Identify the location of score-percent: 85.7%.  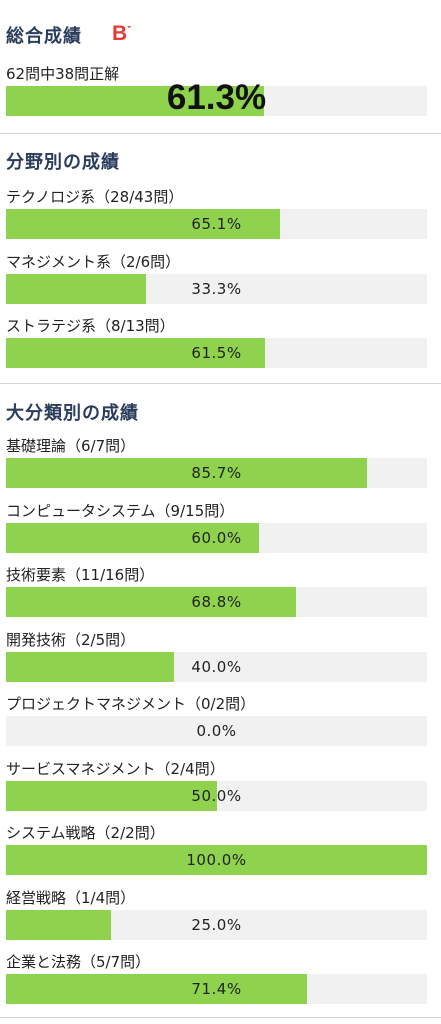
(216, 473).